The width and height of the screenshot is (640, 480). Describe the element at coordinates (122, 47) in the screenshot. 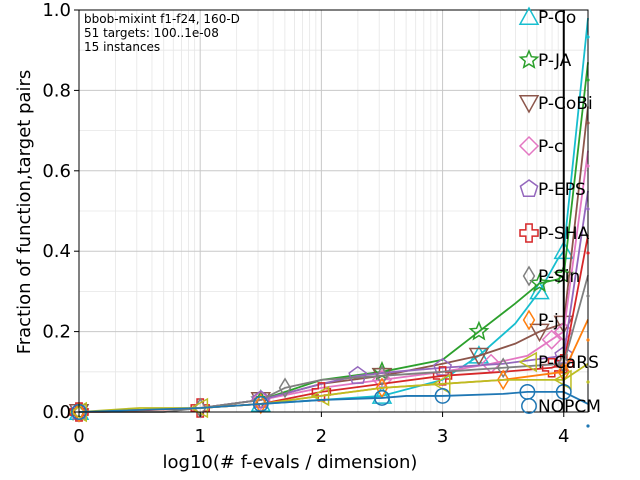

I see `info-line-2: 15 instances` at that location.